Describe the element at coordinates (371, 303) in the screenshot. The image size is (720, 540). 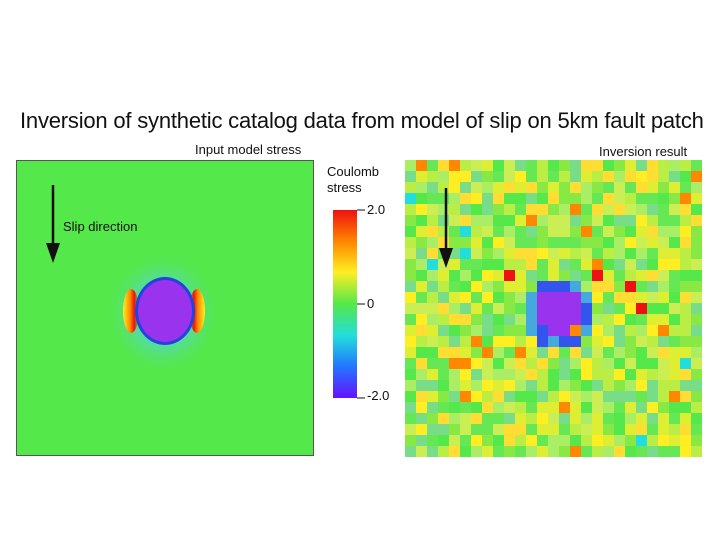
I see `colorbar-tick-mid: 0` at that location.